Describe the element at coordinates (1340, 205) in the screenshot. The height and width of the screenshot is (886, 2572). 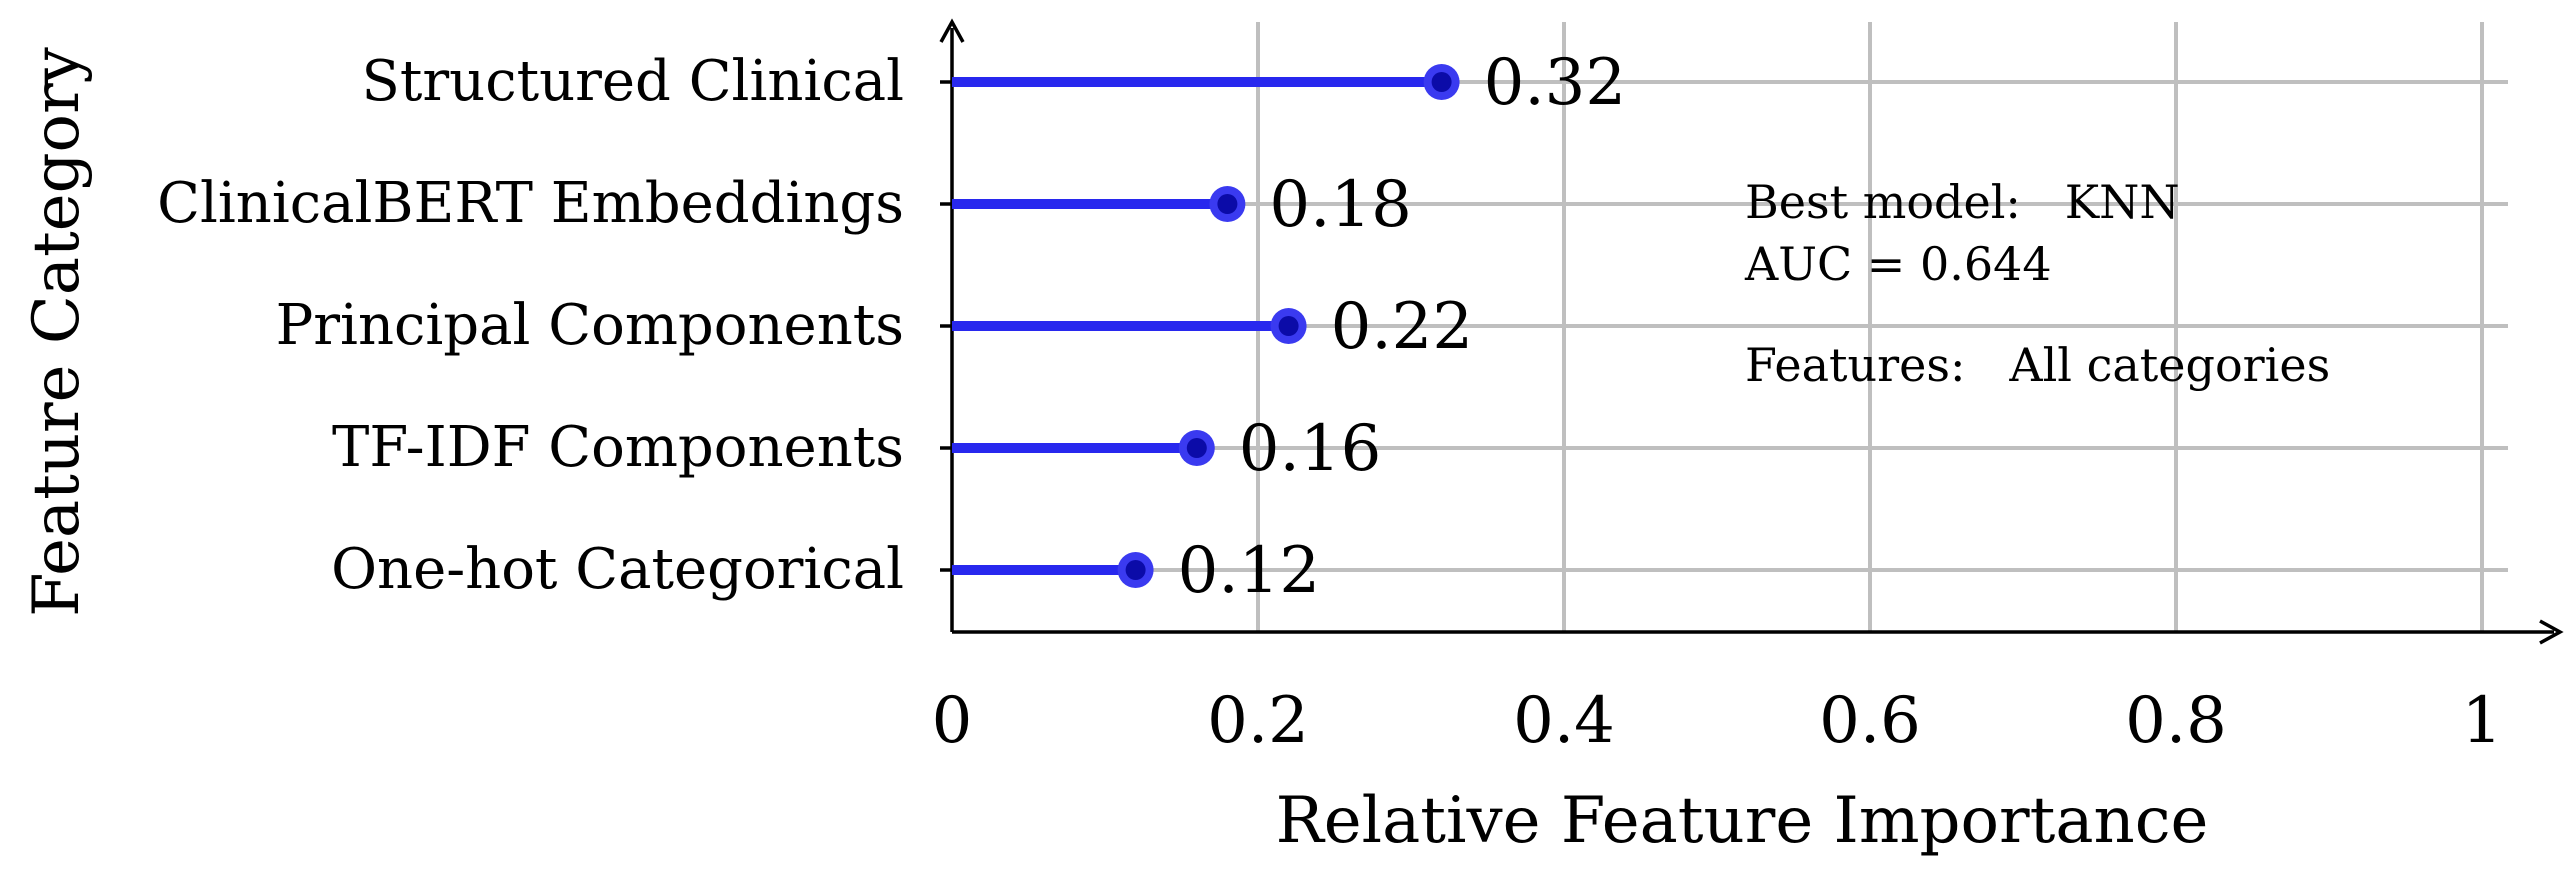
I see `value-label-1: 0.18` at that location.